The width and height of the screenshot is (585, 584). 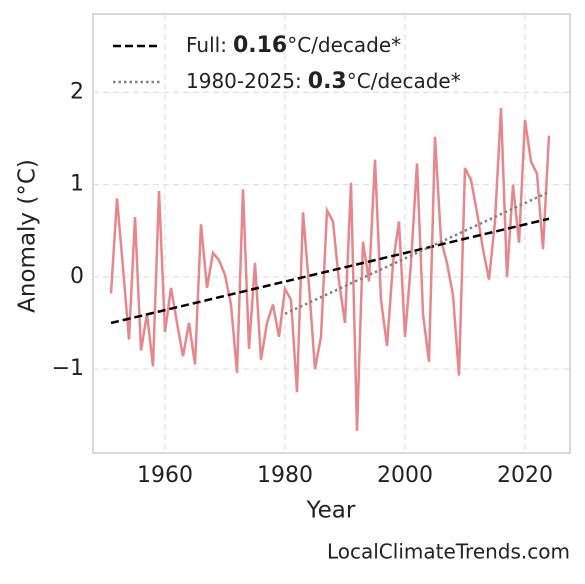 I want to click on x-tick-label: 2020, so click(x=525, y=475).